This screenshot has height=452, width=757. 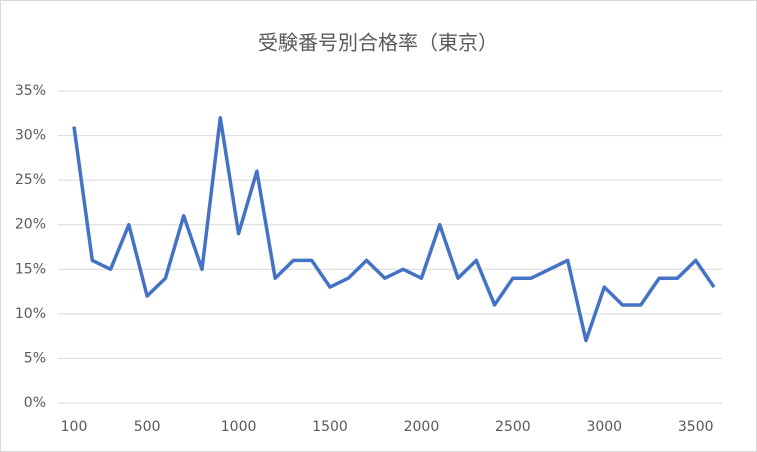 What do you see at coordinates (330, 427) in the screenshot?
I see `x-tick-label: 1500` at bounding box center [330, 427].